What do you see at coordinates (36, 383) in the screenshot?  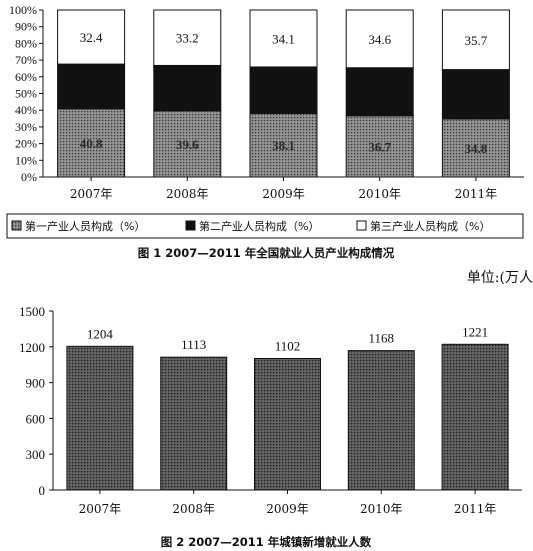 I see `chart2-y-tick-label: 900` at bounding box center [36, 383].